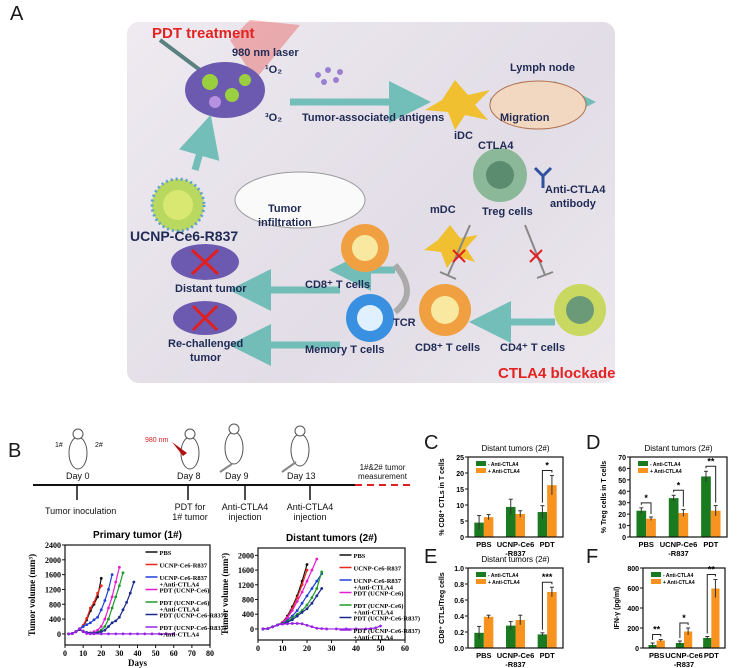  I want to click on cd8-left-label: CD8⁺ T cells, so click(338, 285).